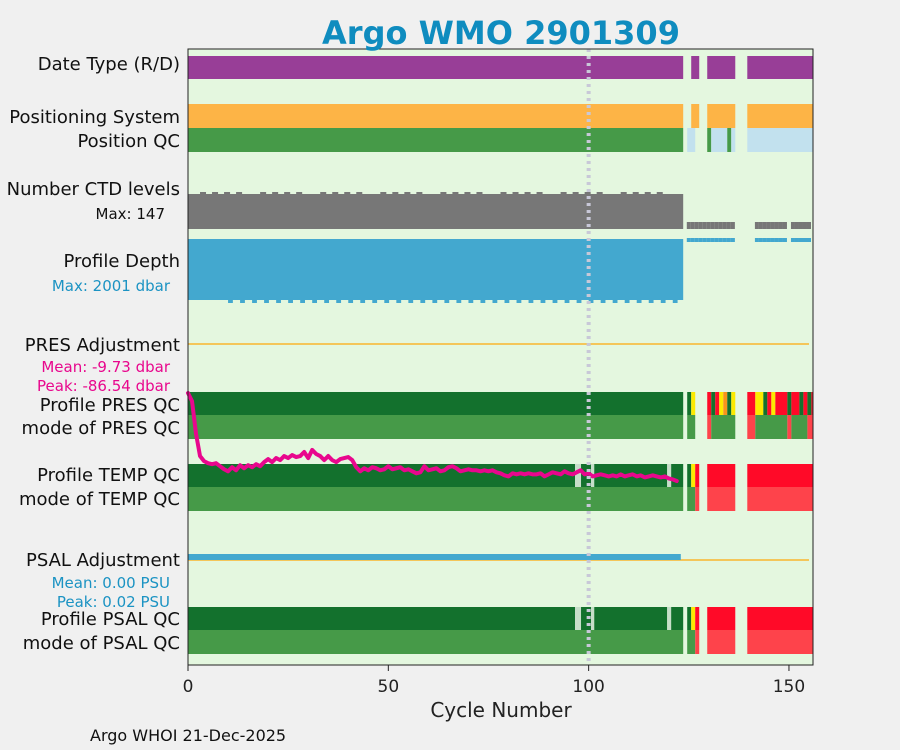 The image size is (900, 750). What do you see at coordinates (108, 475) in the screenshot?
I see `row-label-profile-temp-qc: Profile TEMP QC` at bounding box center [108, 475].